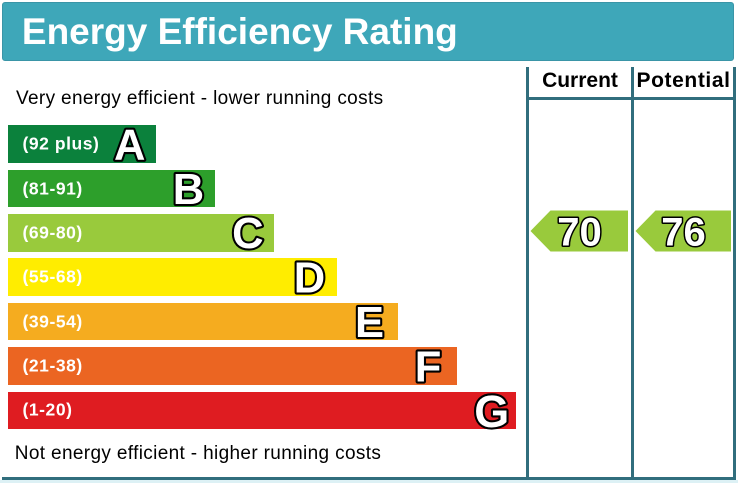 The height and width of the screenshot is (483, 738). I want to click on svg-text: A, so click(129, 146).